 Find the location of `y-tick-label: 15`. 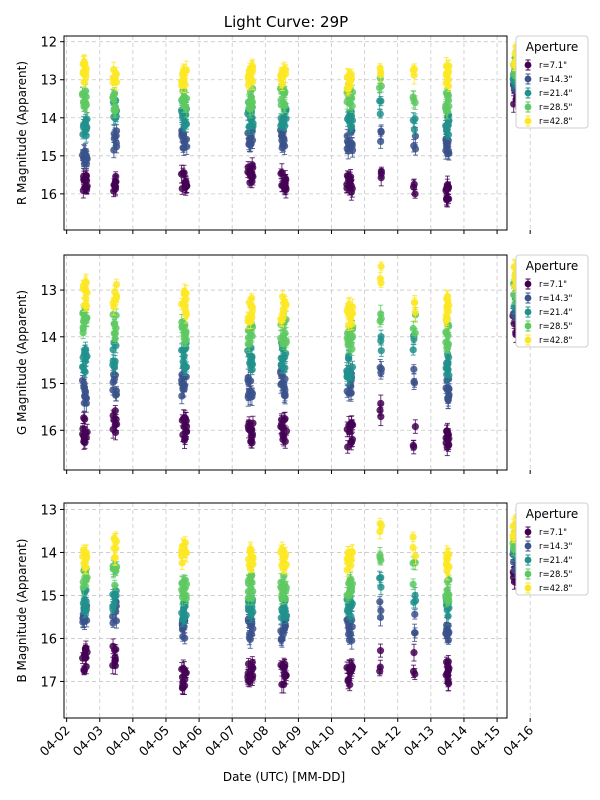

y-tick-label: 15 is located at coordinates (48, 157).